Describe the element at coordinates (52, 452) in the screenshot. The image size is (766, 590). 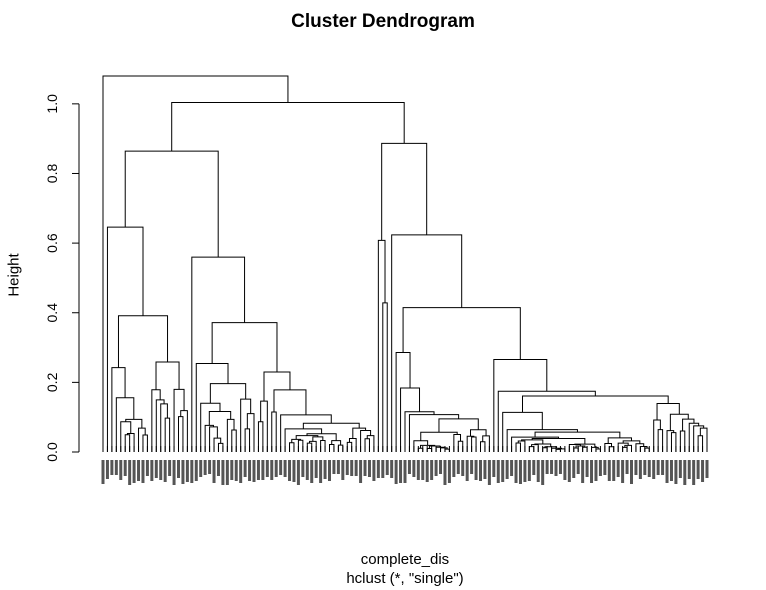
I see `y-tick-label: 0.0` at that location.